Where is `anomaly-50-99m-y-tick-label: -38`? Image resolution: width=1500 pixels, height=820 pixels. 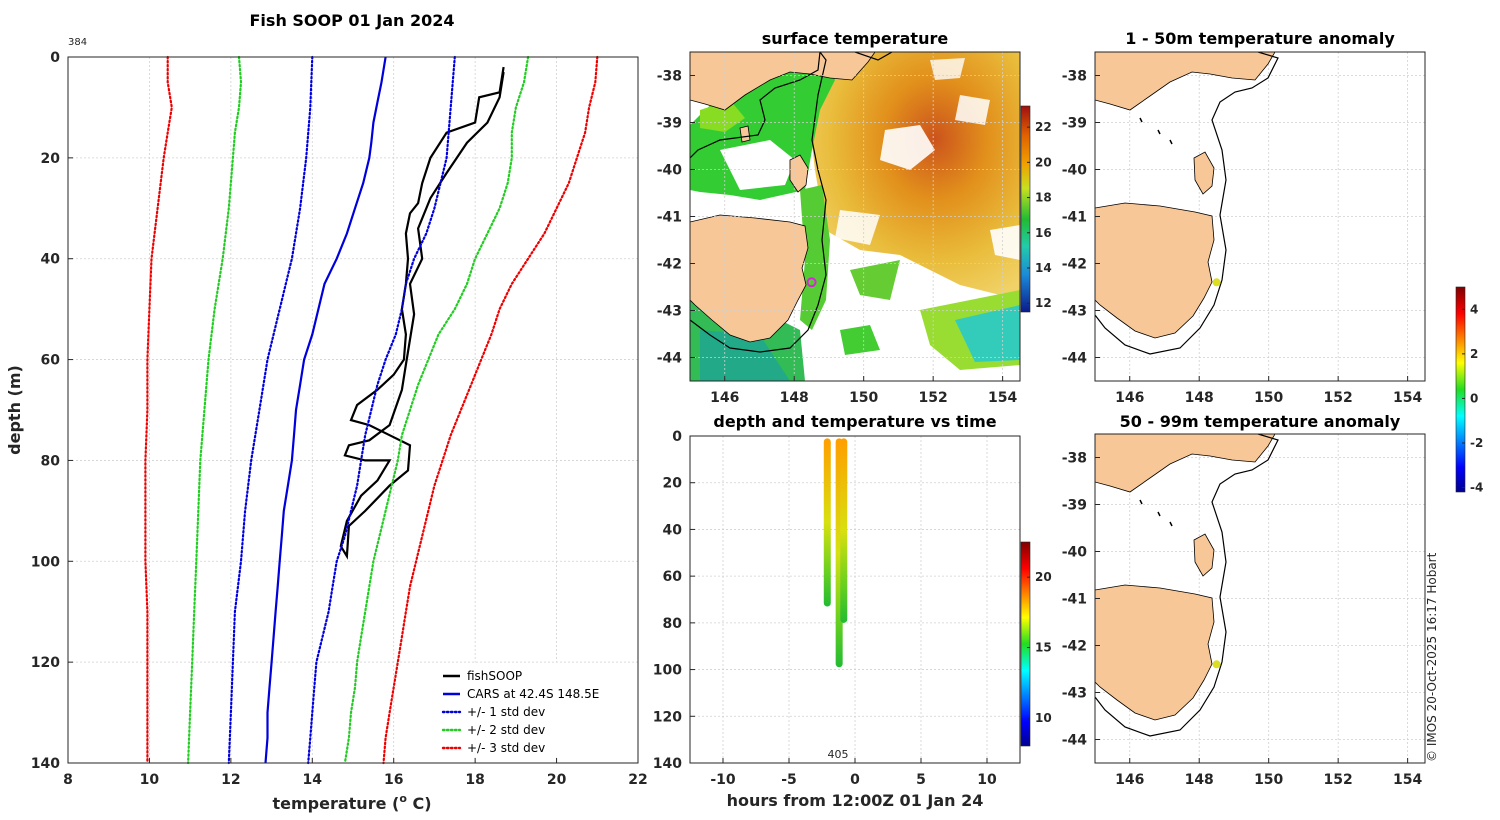
anomaly-50-99m-y-tick-label: -38 is located at coordinates (1074, 459).